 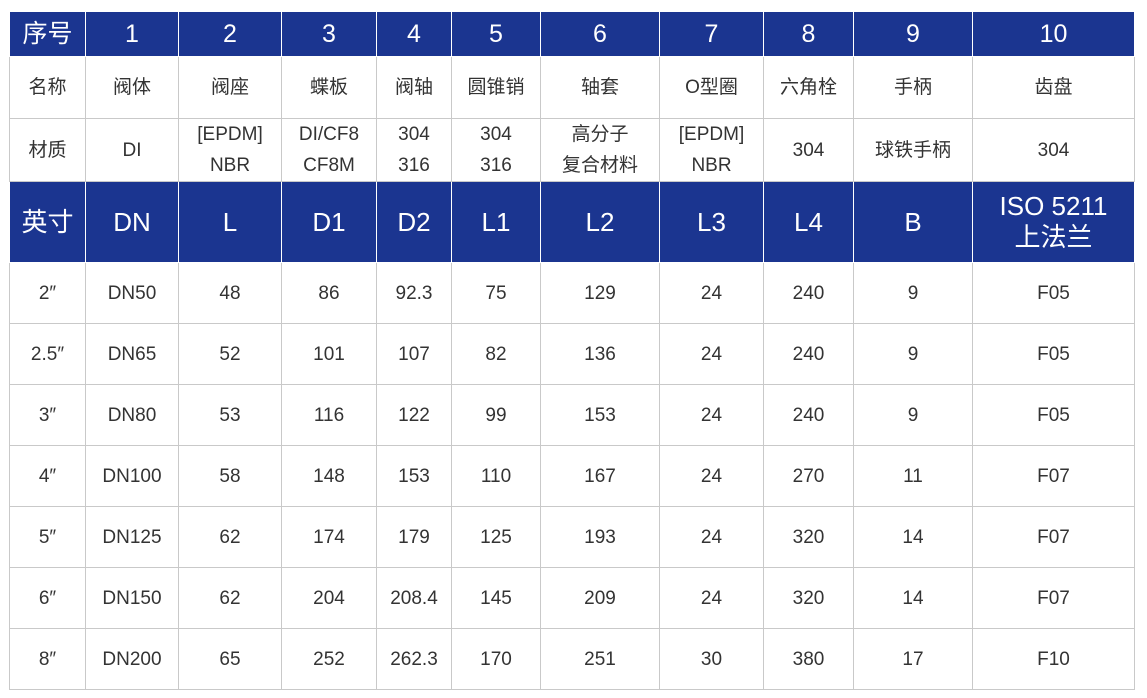 I want to click on dimension-cell: 86, so click(x=329, y=293).